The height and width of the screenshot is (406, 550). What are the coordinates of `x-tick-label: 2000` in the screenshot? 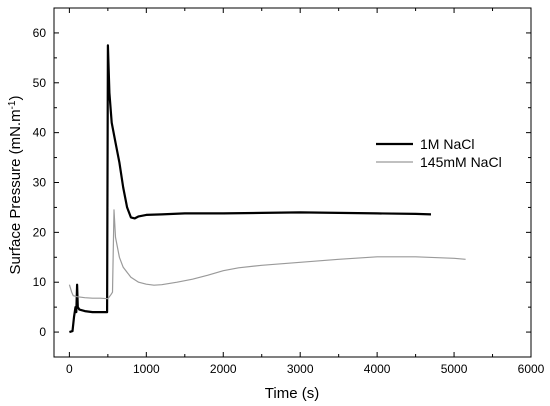 It's located at (223, 369).